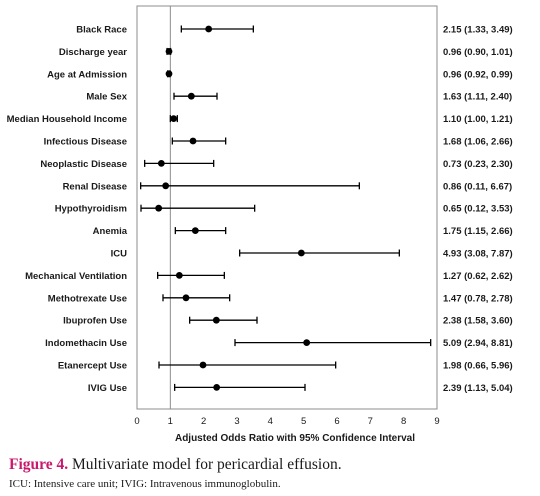  I want to click on forest-row: IVIG Use 2.39 (1.13, 5.04), so click(300, 388).